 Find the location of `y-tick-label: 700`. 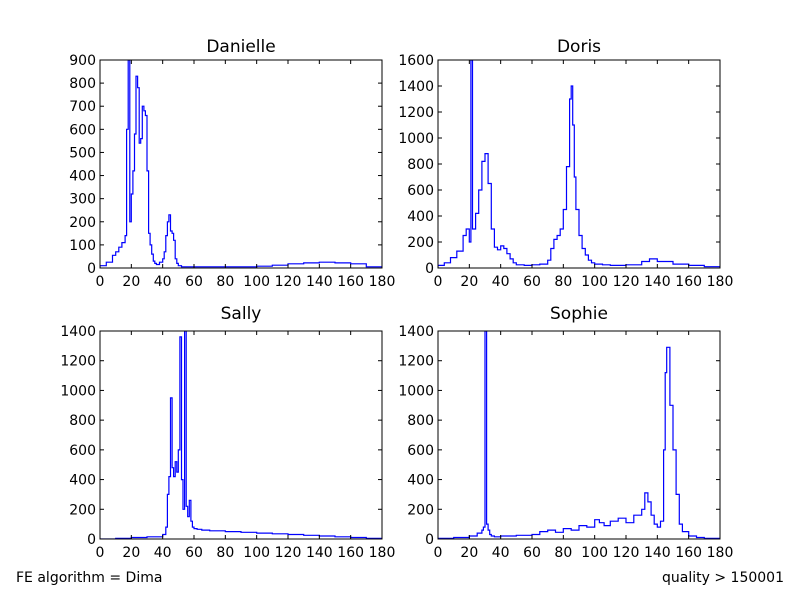

y-tick-label: 700 is located at coordinates (82, 107).